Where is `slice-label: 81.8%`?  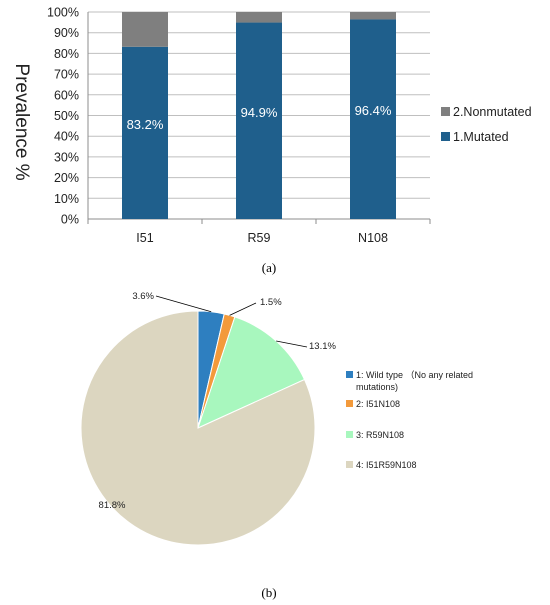 slice-label: 81.8% is located at coordinates (112, 505).